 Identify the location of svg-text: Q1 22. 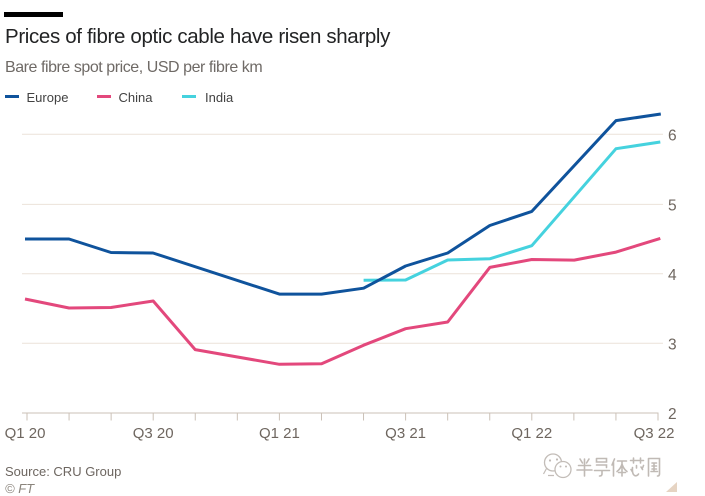
(531, 433).